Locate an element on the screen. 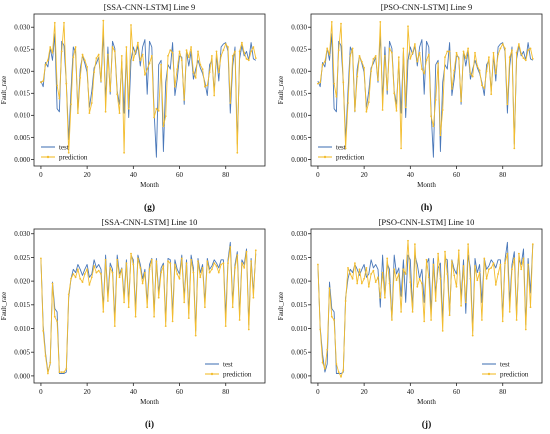  y-tick-label: 0.005 is located at coordinates (299, 138).